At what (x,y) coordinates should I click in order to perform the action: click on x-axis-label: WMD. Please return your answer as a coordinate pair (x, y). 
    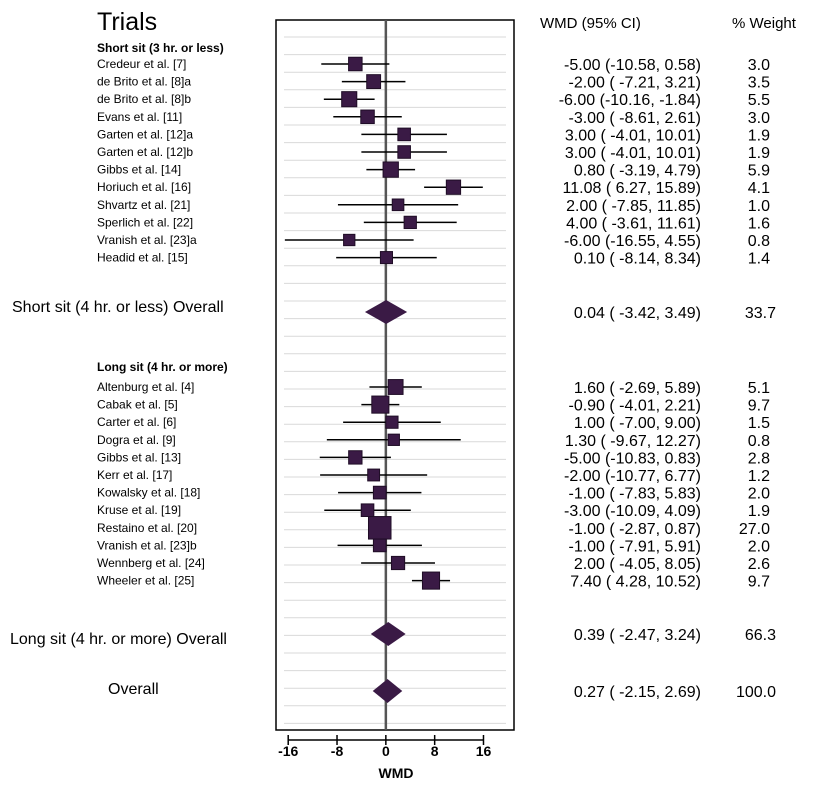
    Looking at the image, I should click on (396, 773).